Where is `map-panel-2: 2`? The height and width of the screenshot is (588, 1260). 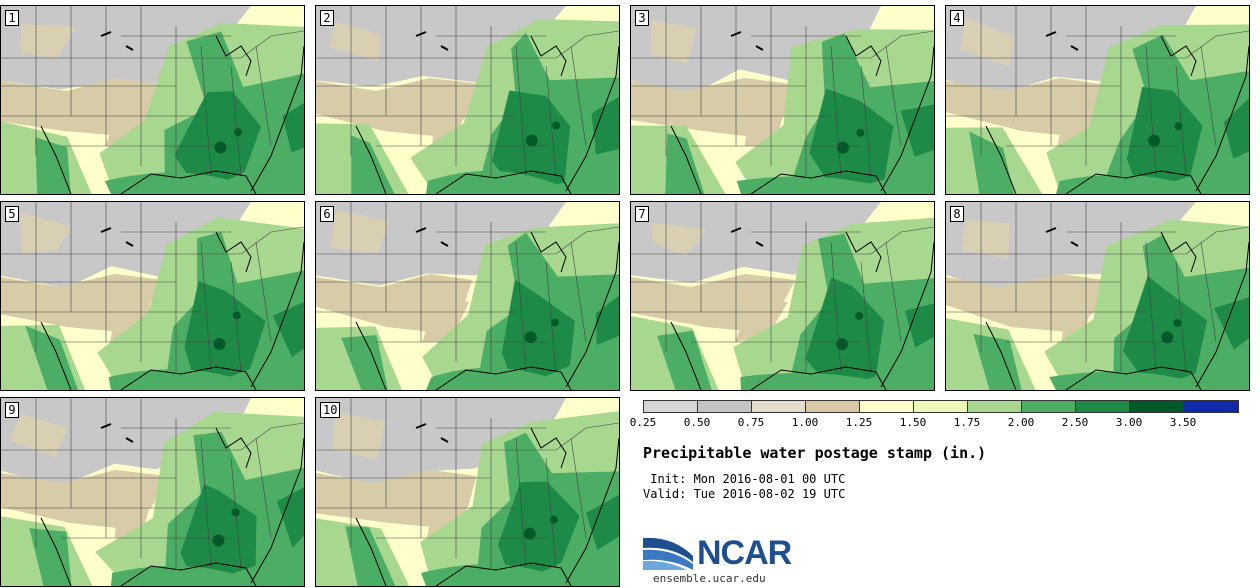
map-panel-2: 2 is located at coordinates (467, 100).